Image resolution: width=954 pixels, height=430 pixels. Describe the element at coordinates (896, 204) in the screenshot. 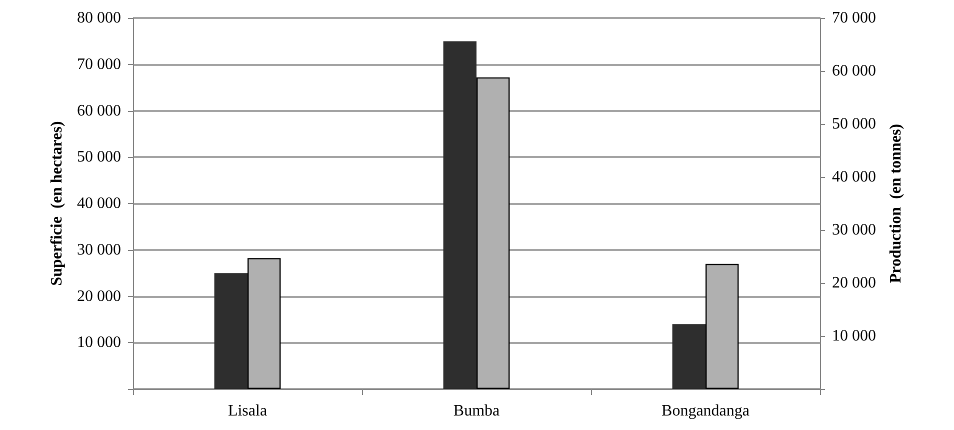

I see `y2-axis-title: Production (en tonnes)` at that location.